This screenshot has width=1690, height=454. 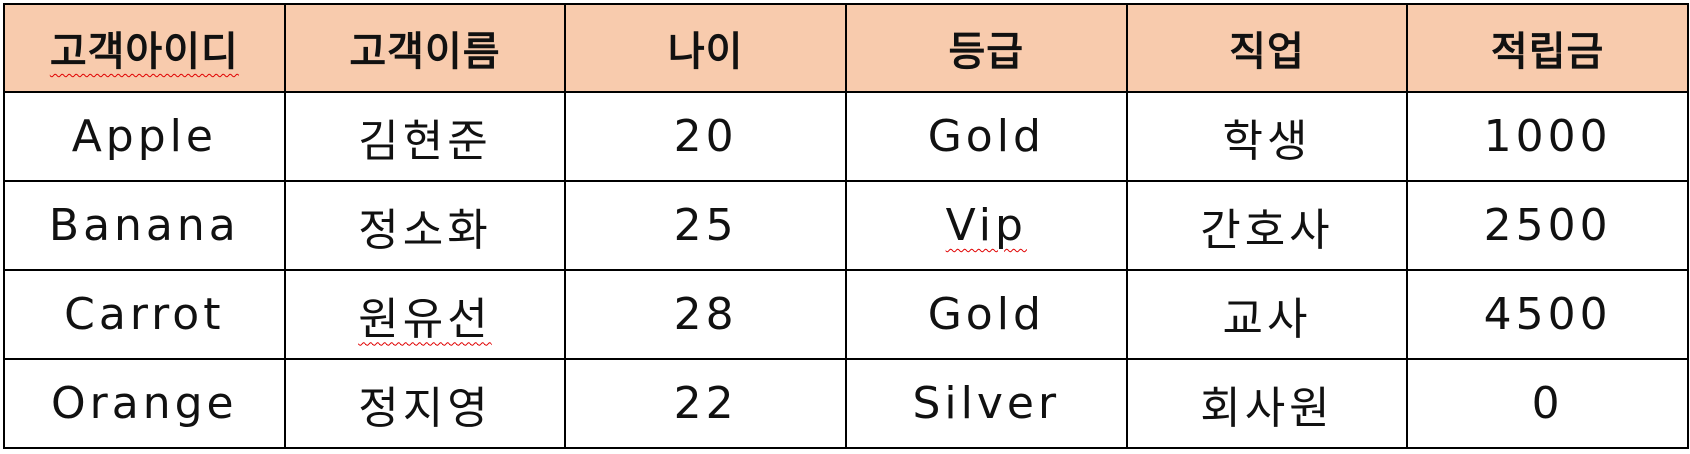 I want to click on header-label-points: 적립금, so click(x=1547, y=52).